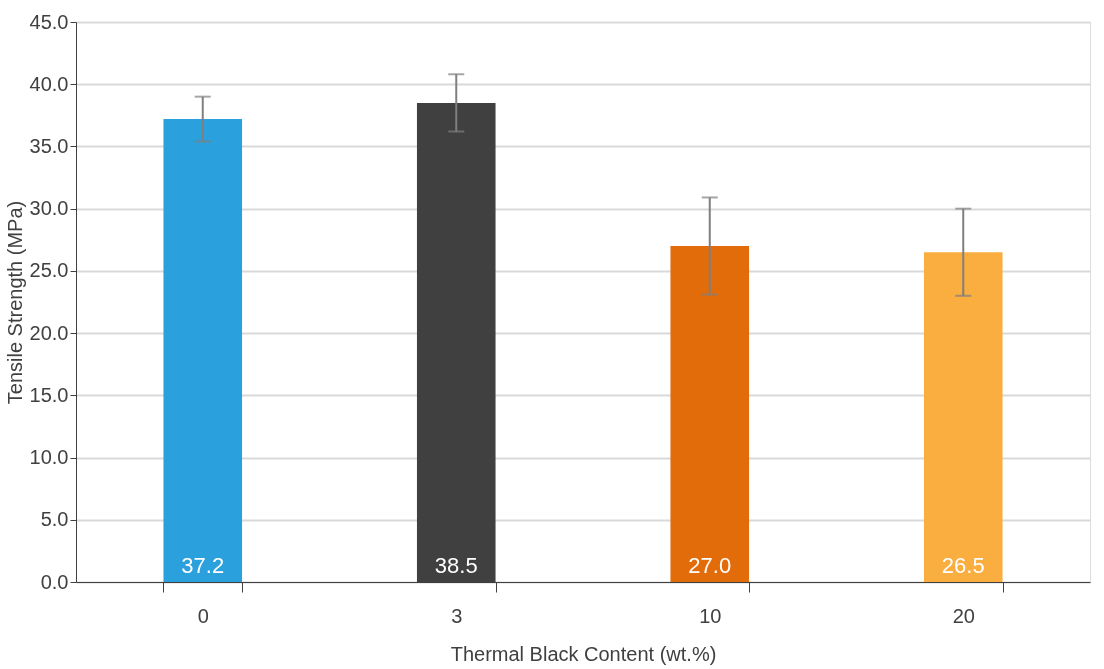 This screenshot has height=669, width=1104. Describe the element at coordinates (456, 565) in the screenshot. I see `data-label: 38.5` at that location.